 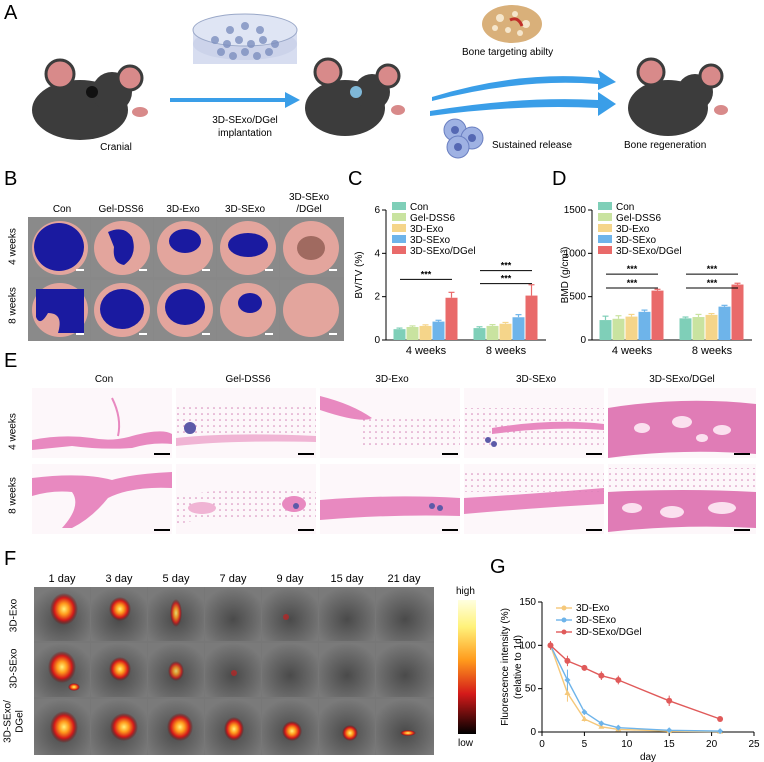 I want to click on he-exo-8w, so click(x=390, y=499).